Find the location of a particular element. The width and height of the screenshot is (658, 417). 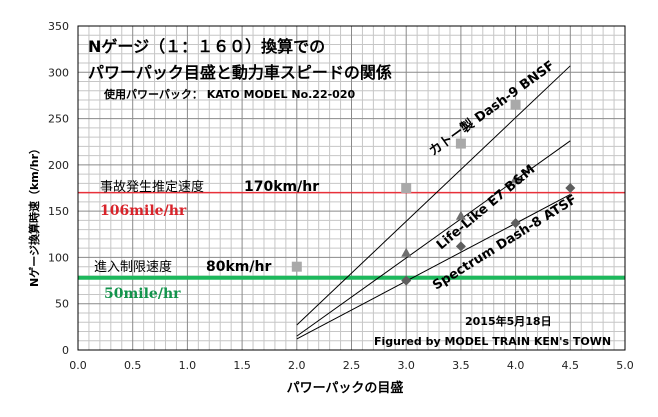

x-tick-label: 5.0 is located at coordinates (625, 365).